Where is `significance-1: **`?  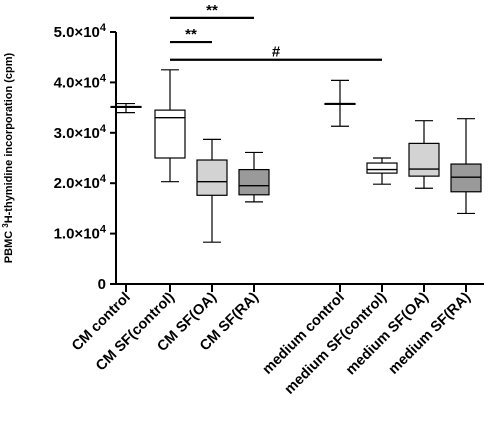 significance-1: ** is located at coordinates (191, 35).